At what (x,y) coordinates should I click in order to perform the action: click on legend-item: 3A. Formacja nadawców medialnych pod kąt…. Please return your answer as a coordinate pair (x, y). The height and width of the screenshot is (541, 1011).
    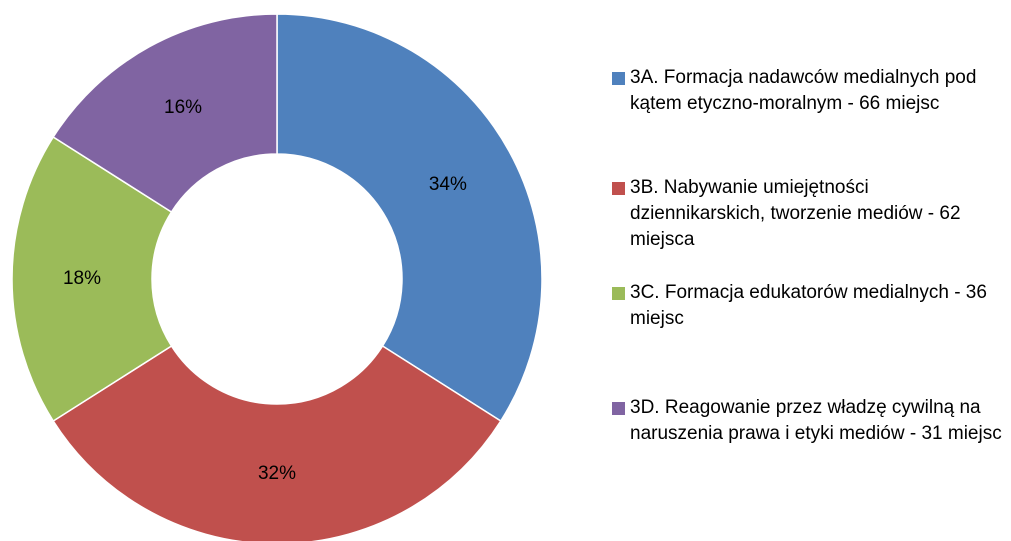
    Looking at the image, I should click on (809, 91).